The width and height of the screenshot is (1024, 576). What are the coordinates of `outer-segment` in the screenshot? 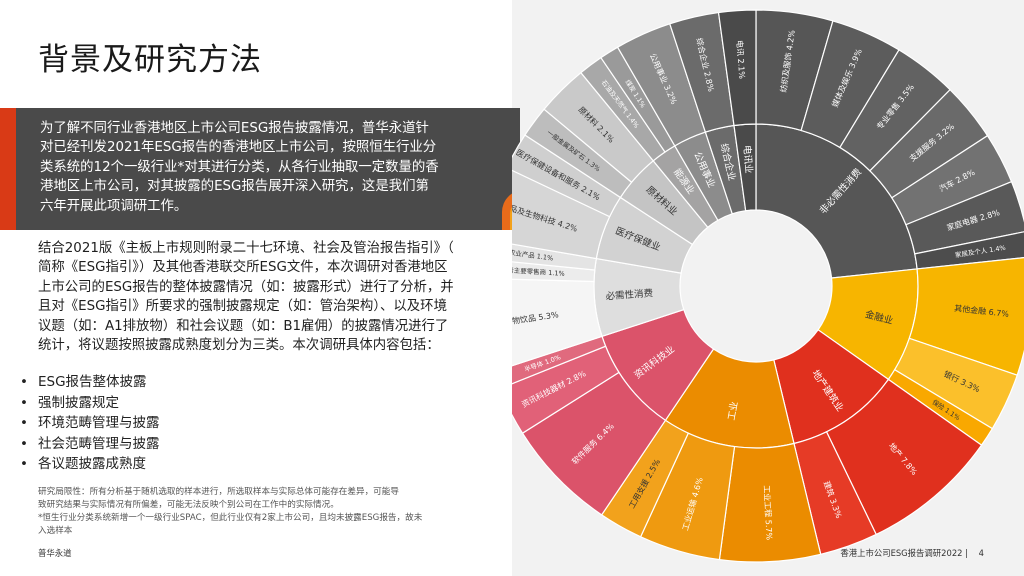 It's located at (737, 68).